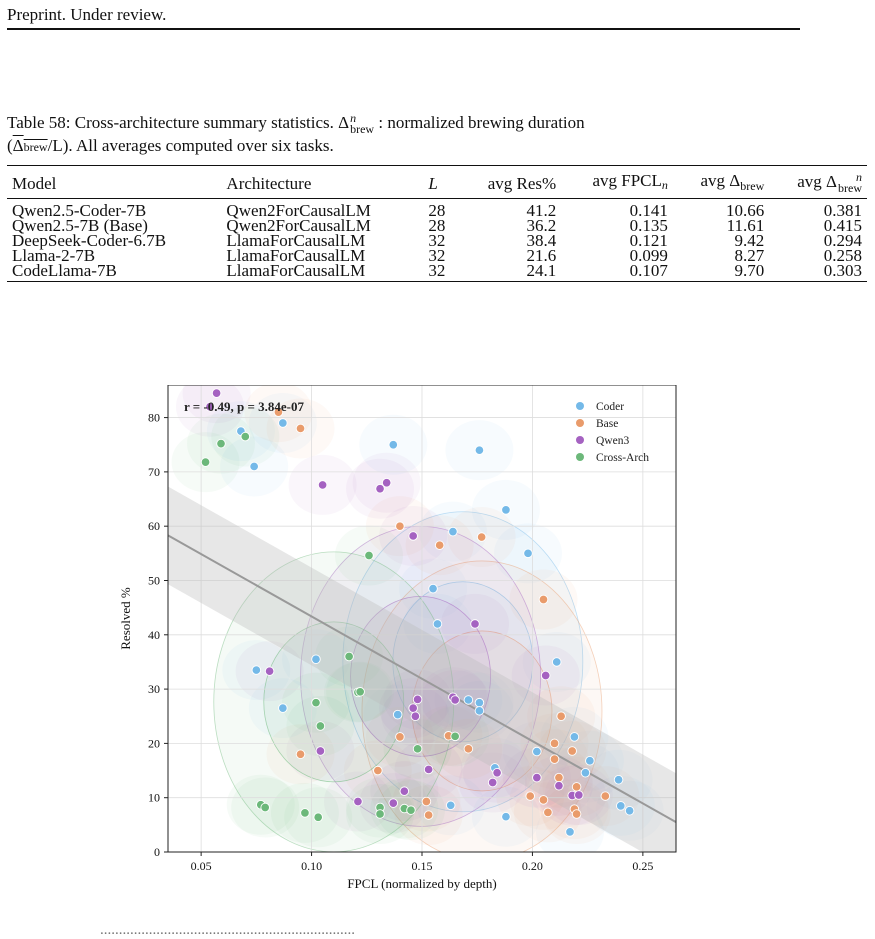 Image resolution: width=875 pixels, height=939 pixels. Describe the element at coordinates (362, 123) in the screenshot. I see `caption-delta-scripts: n brew` at that location.